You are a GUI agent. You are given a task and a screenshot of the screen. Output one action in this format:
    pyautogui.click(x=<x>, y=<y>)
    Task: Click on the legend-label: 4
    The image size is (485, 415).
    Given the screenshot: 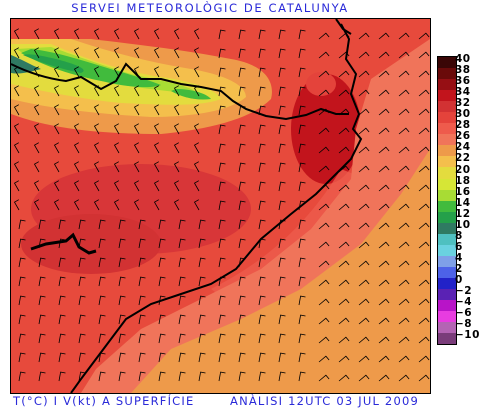 What is the action you would take?
    pyautogui.click(x=459, y=257)
    